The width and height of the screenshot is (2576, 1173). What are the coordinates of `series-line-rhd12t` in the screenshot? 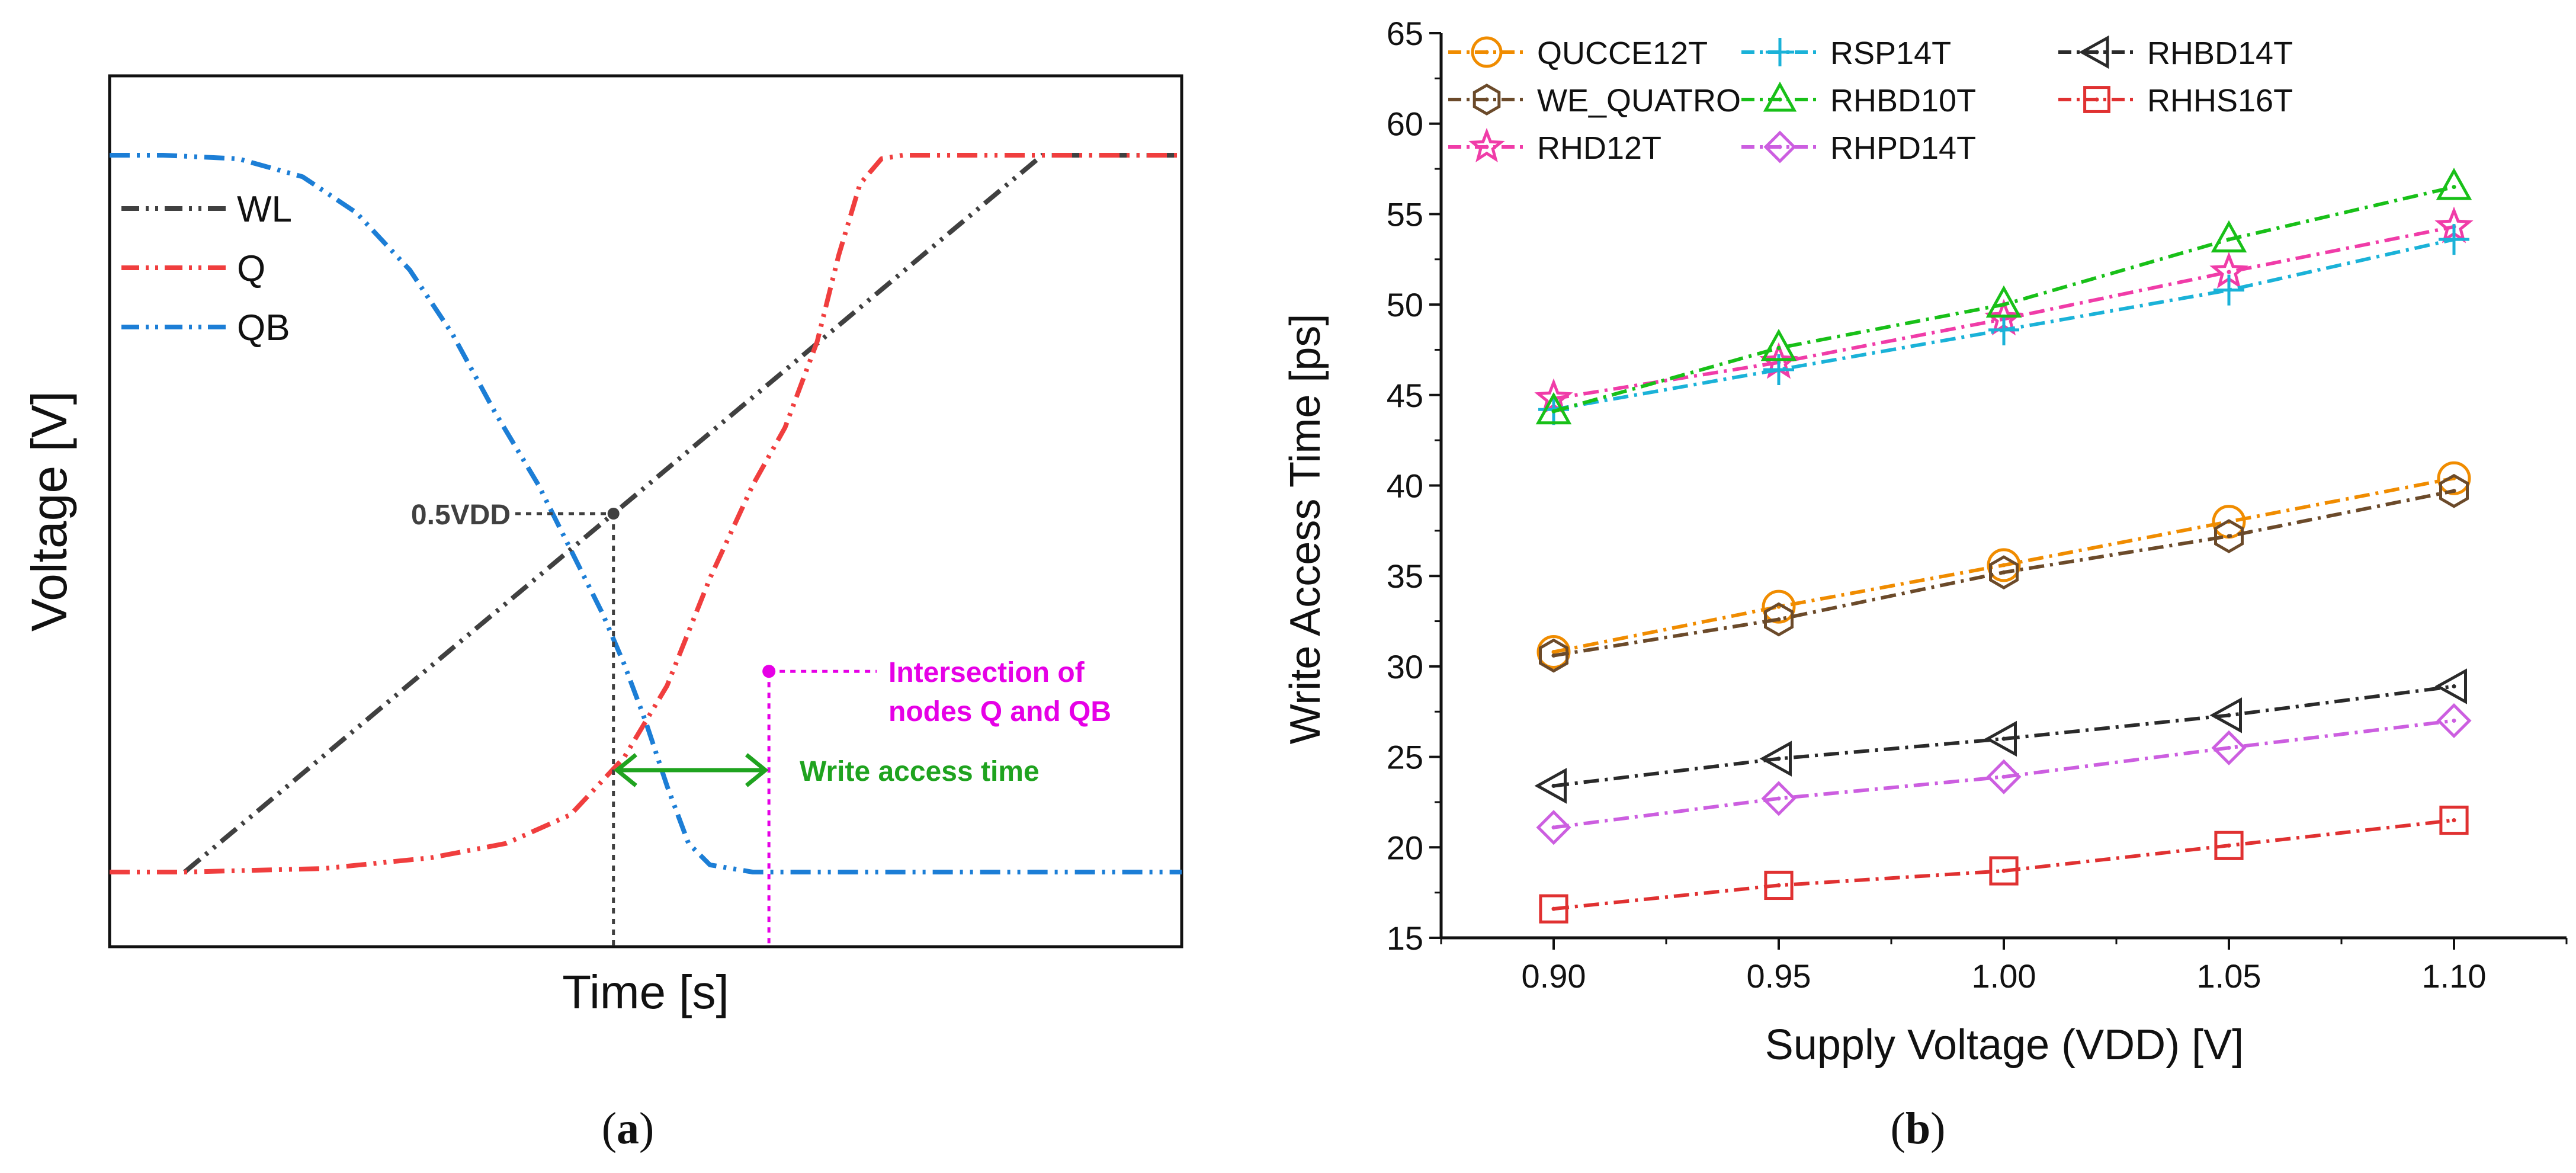 It's located at (2004, 312).